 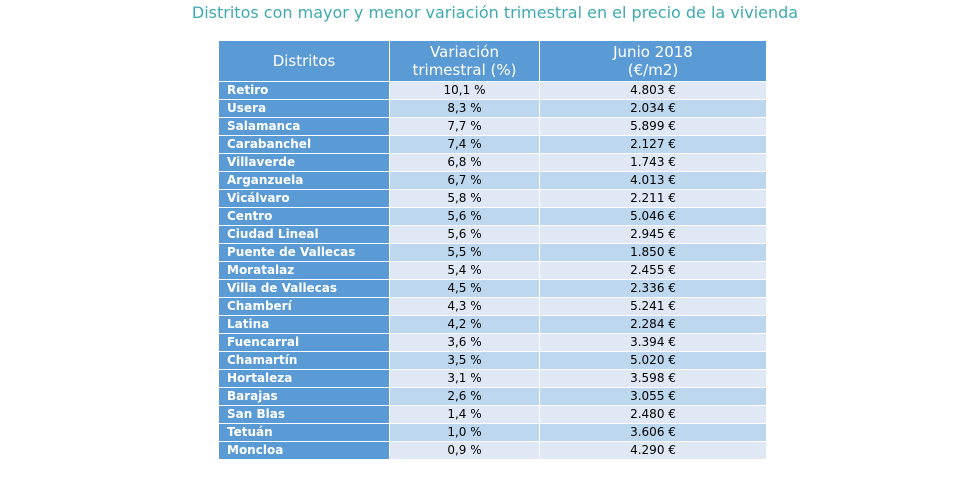 I want to click on table-row: Salamanca 7,7 % 5.899 €, so click(x=492, y=126).